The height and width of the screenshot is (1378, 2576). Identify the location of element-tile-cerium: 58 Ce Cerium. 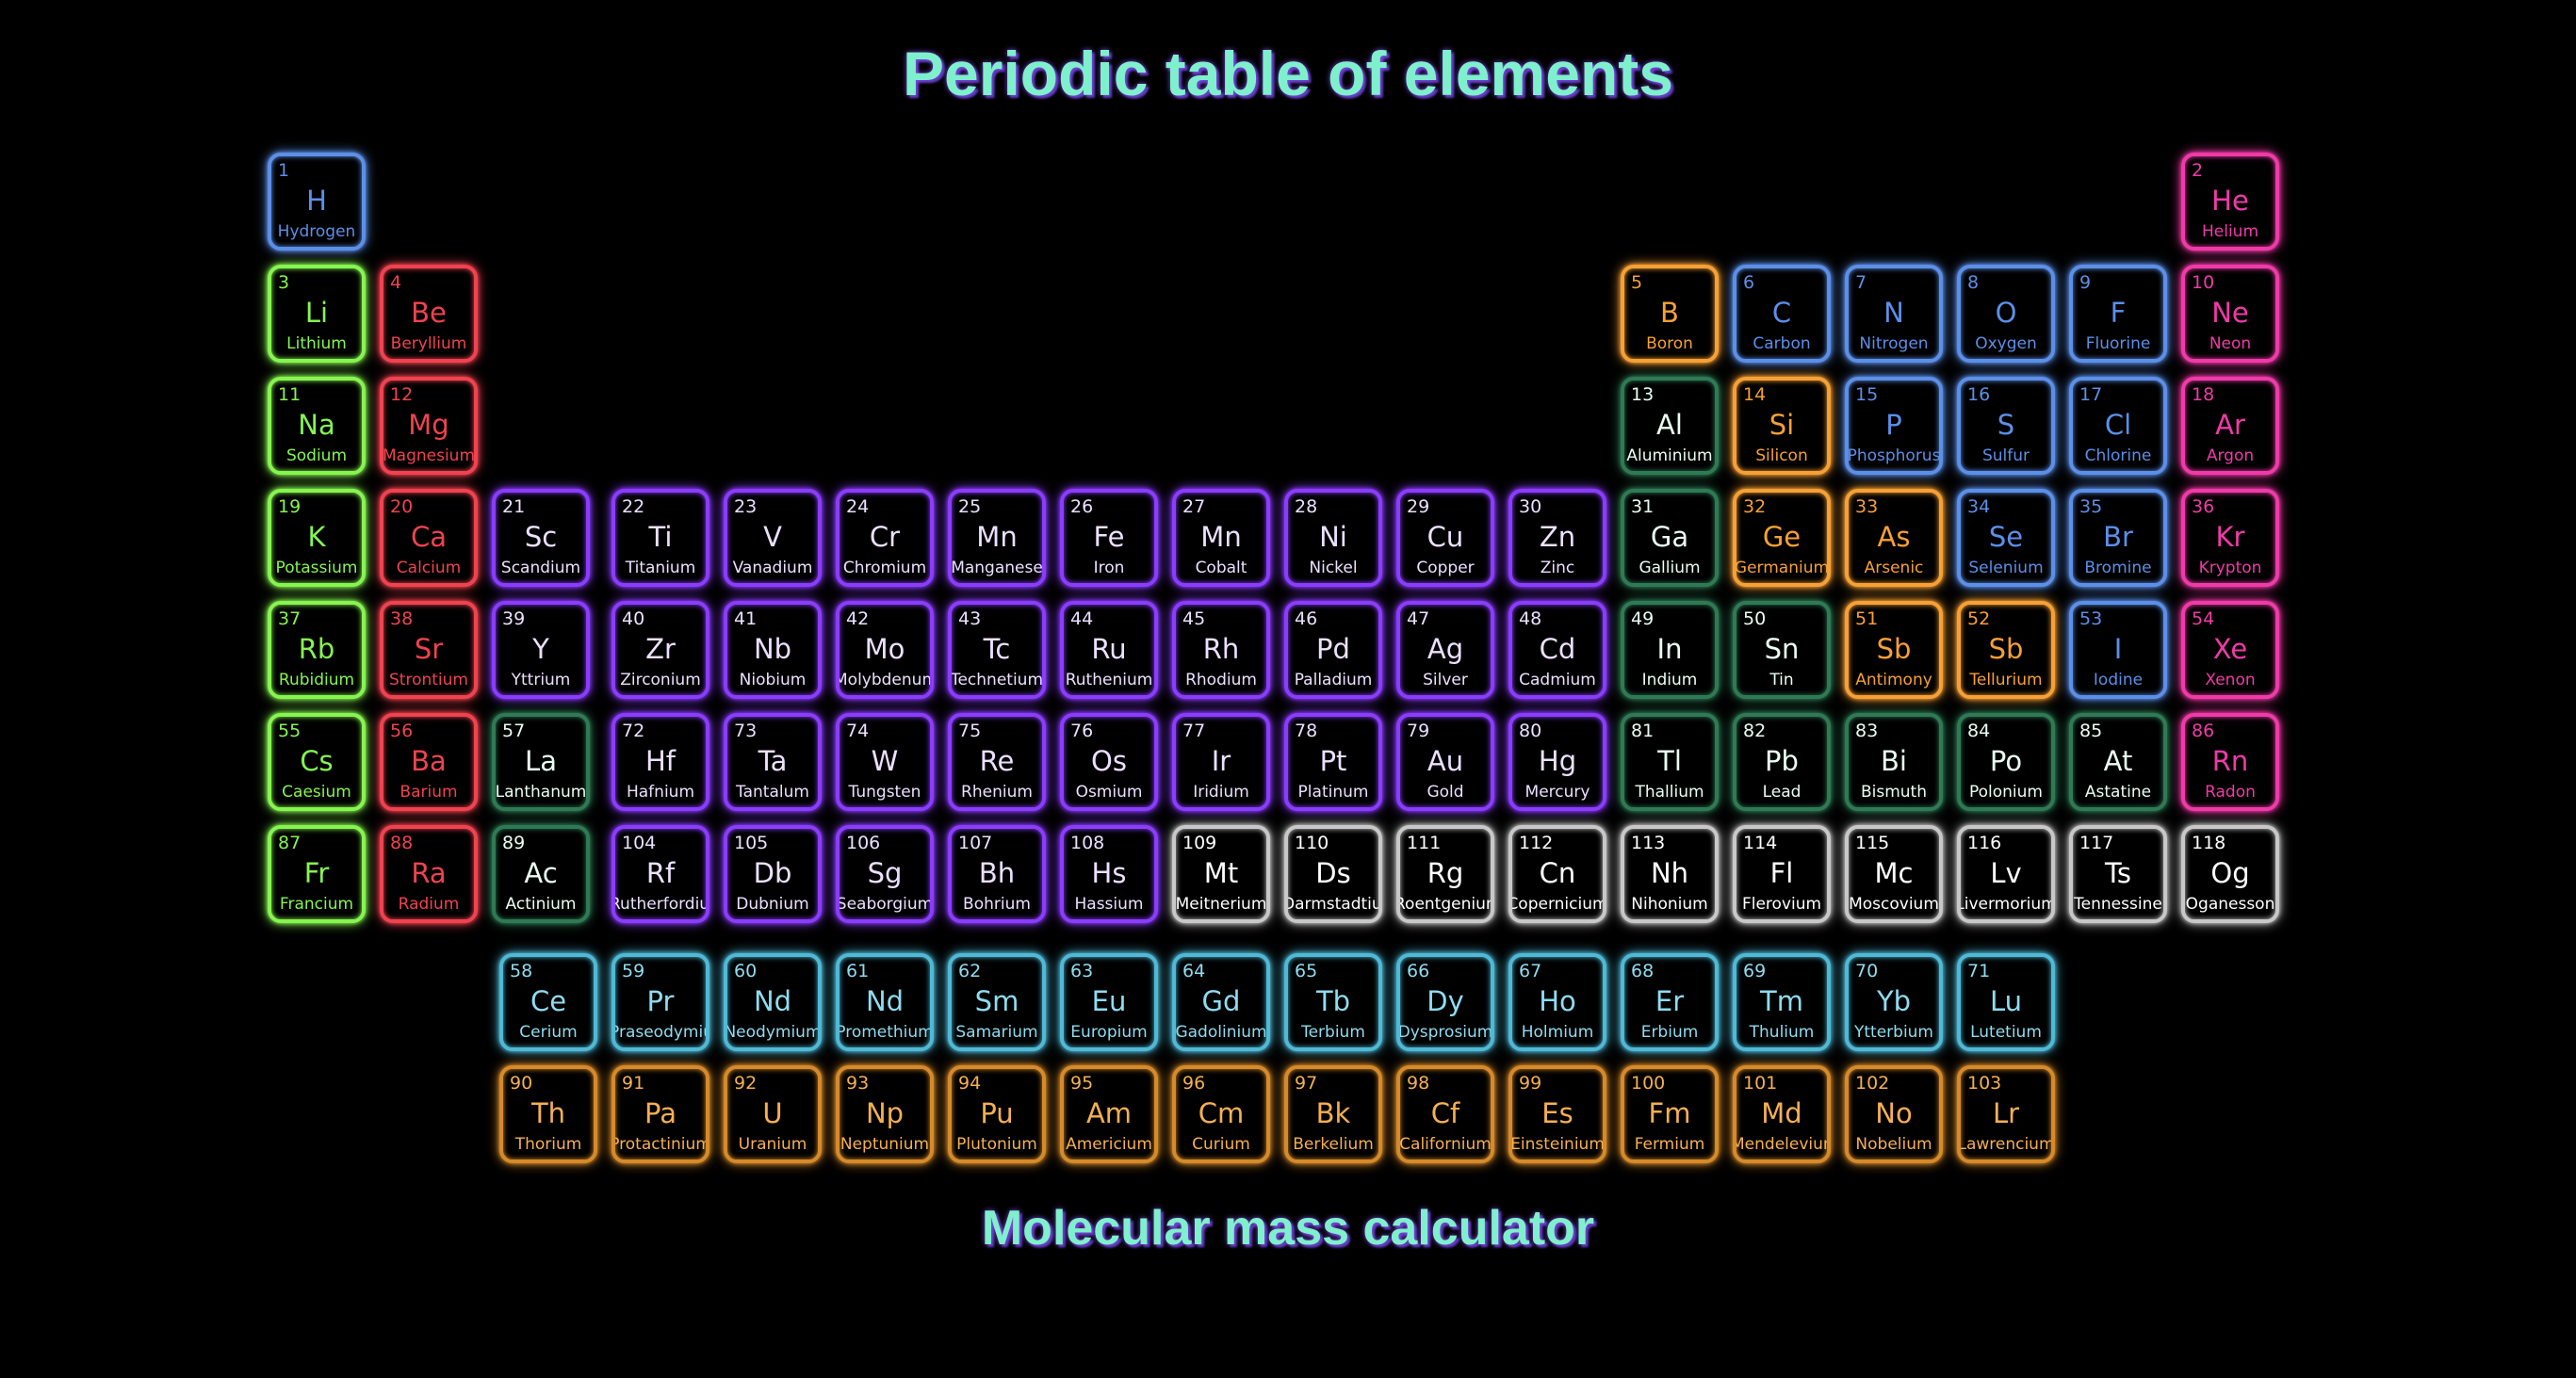
(548, 1002).